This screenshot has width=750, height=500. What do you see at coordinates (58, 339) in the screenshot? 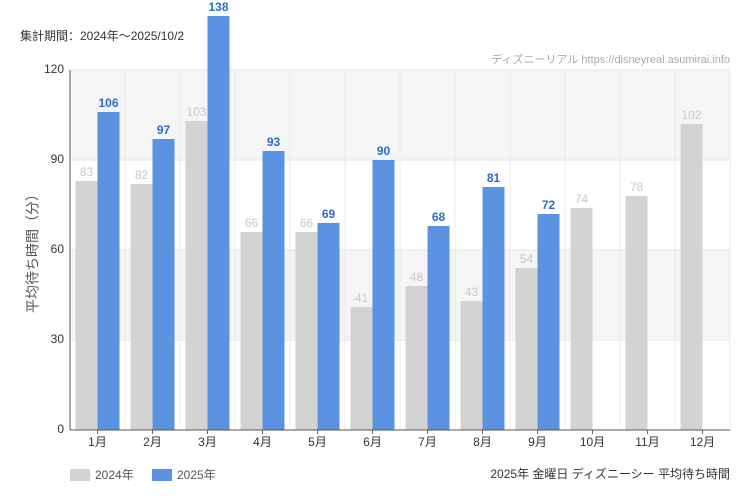
I see `y-tick-label: 30` at bounding box center [58, 339].